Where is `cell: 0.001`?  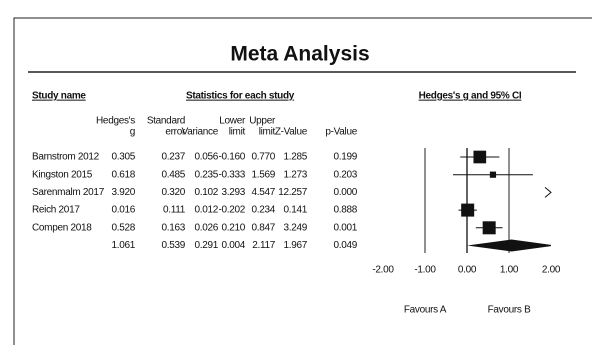
cell: 0.001 is located at coordinates (345, 227).